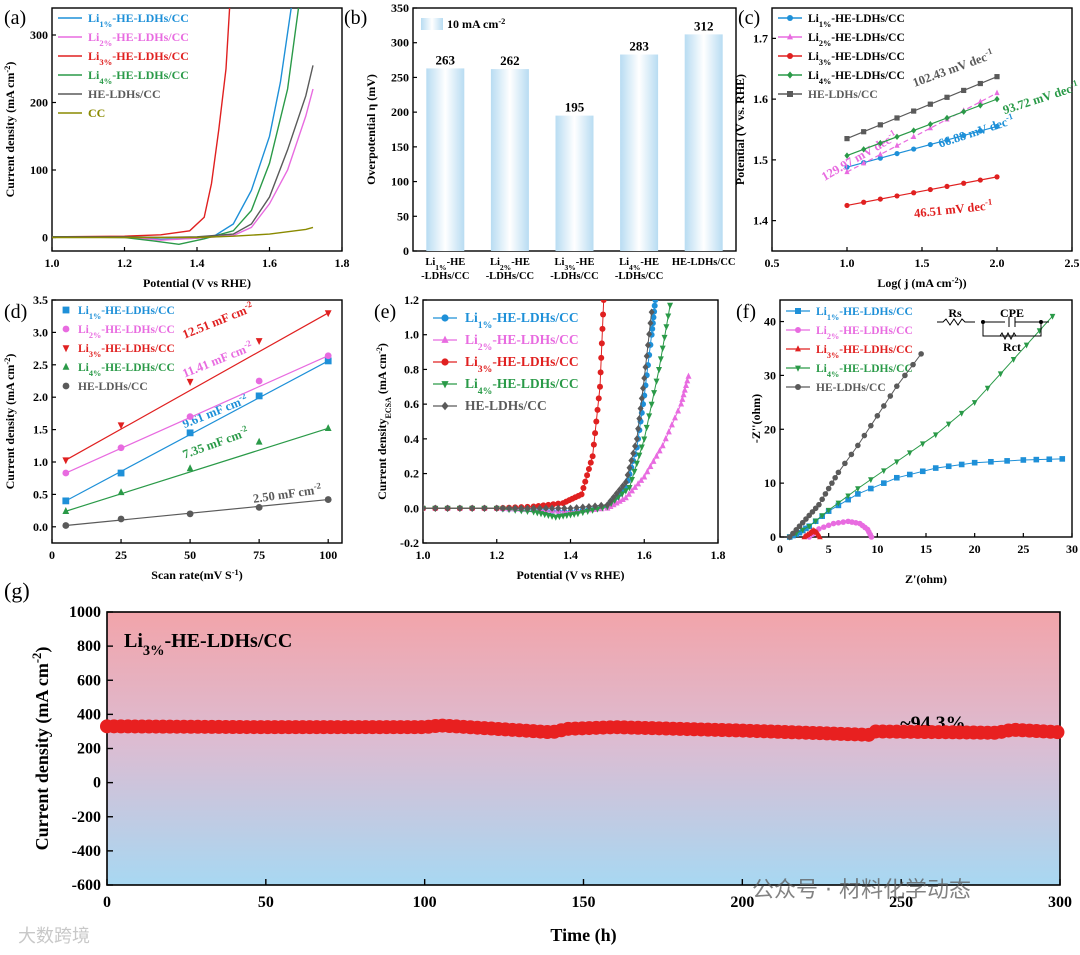 This screenshot has height=955, width=1080. I want to click on x-tick-label-c: 2.0, so click(997, 263).